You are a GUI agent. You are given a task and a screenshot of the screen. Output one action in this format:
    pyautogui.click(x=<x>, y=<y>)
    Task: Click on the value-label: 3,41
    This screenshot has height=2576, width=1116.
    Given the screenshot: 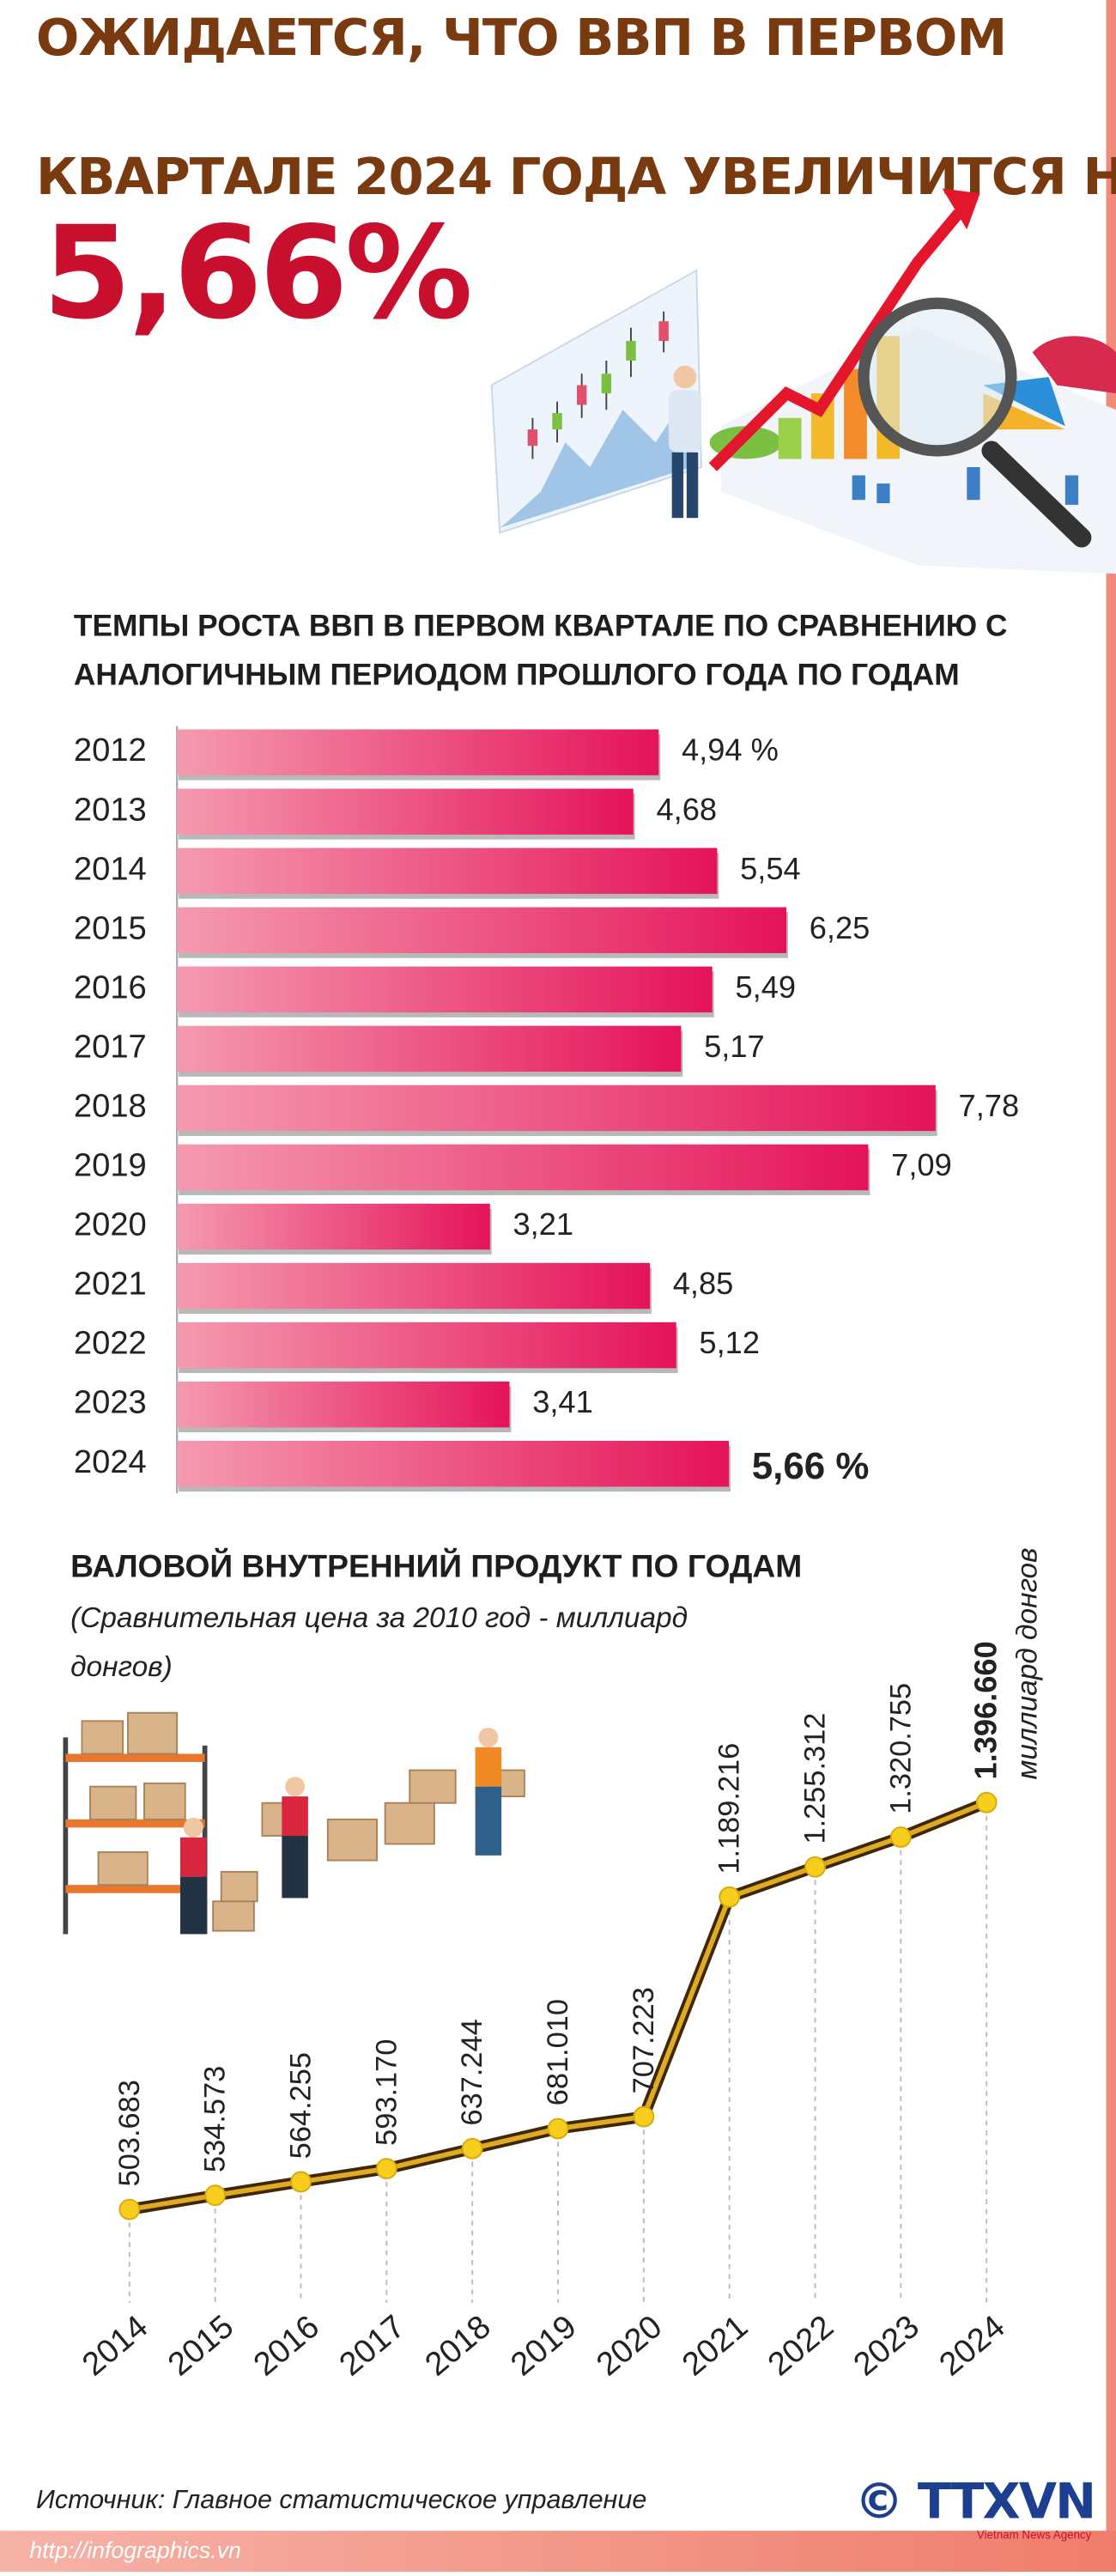 What is the action you would take?
    pyautogui.click(x=562, y=1401)
    